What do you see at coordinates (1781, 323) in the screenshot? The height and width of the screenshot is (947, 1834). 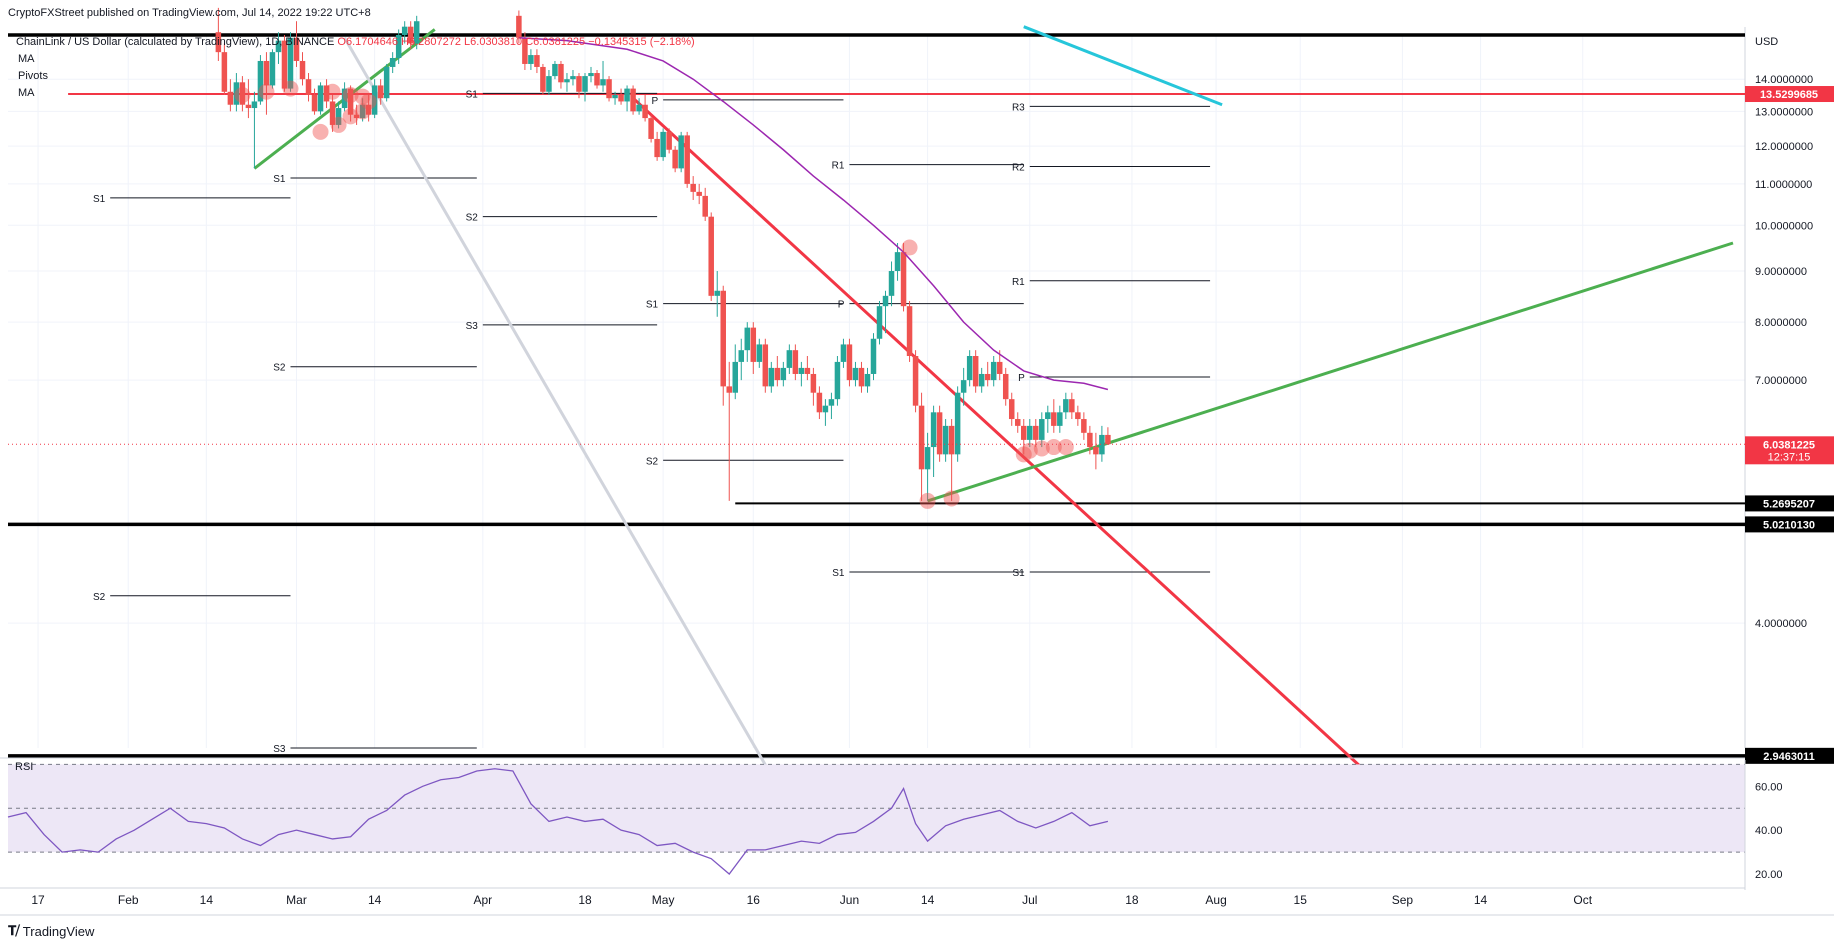 I see `y-tick-label: 8.0000000` at bounding box center [1781, 323].